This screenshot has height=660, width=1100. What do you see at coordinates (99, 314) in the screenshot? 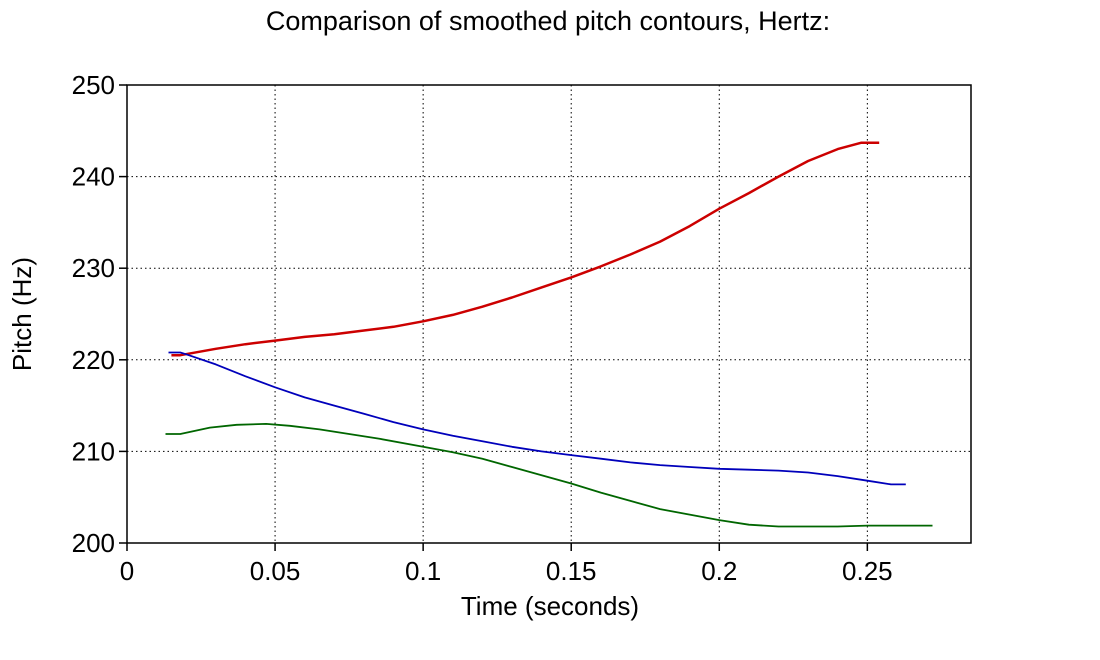
I see `y-axis: 200 210 220 230 240 250` at bounding box center [99, 314].